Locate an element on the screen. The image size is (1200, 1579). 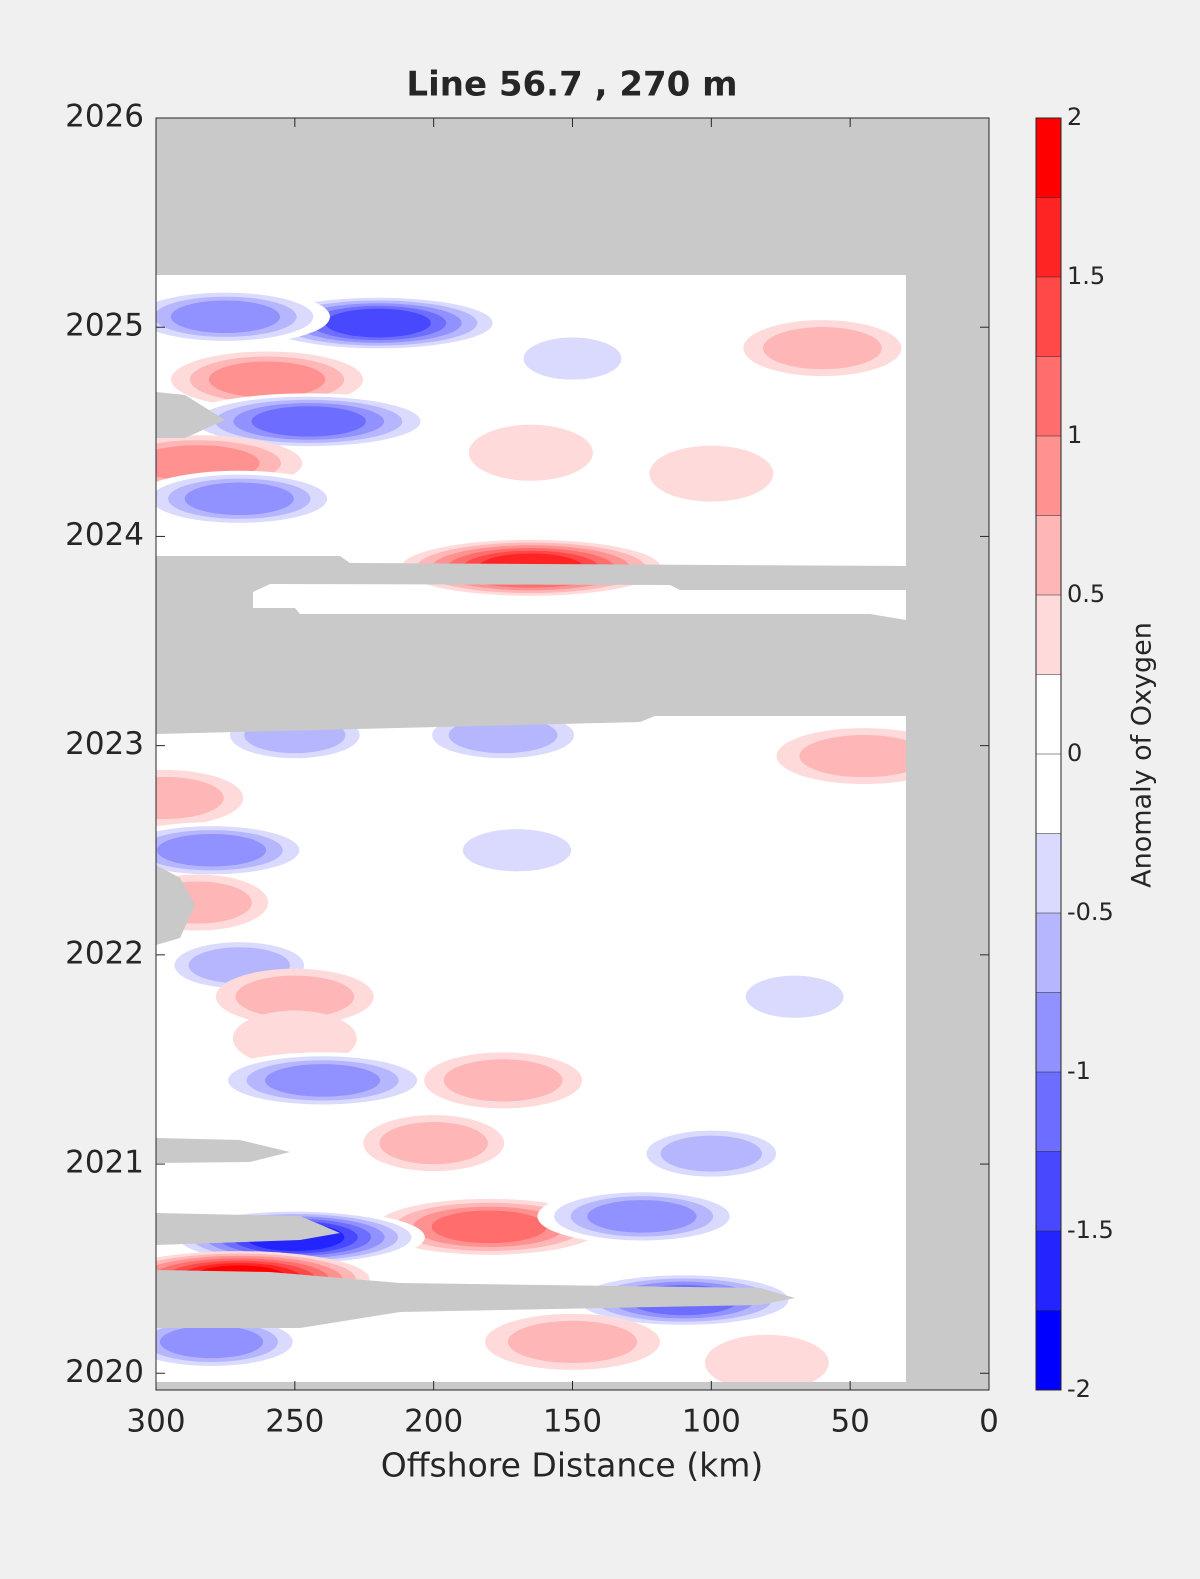
colorbar-tick-label: 2 is located at coordinates (1074, 117).